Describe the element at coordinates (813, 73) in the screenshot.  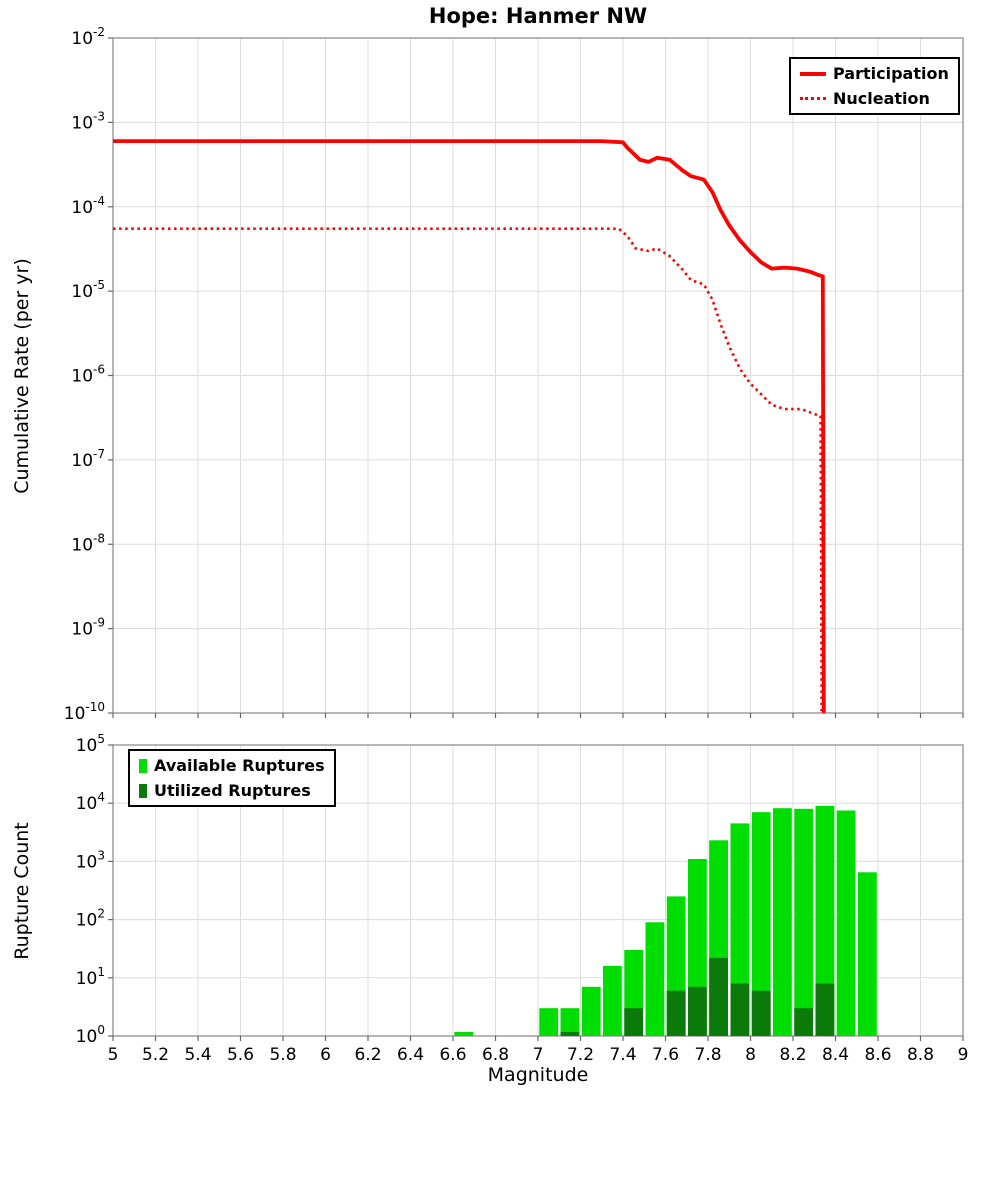
I see `participation-line-swatch` at that location.